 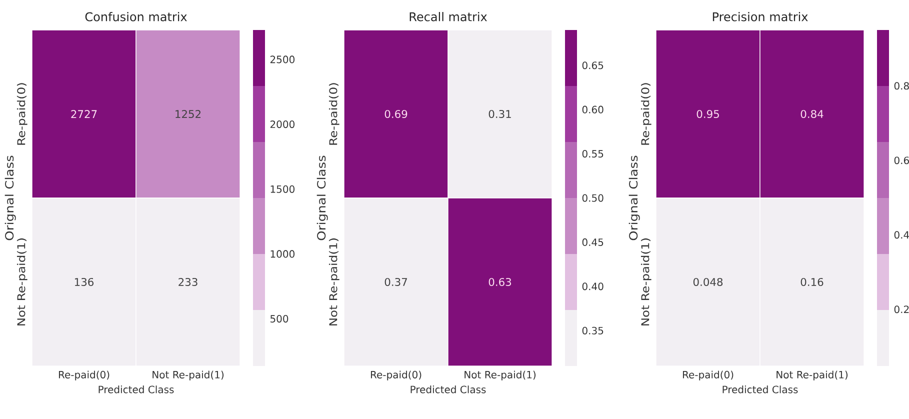 What do you see at coordinates (901, 235) in the screenshot?
I see `color-bar-label: 0.4` at bounding box center [901, 235].